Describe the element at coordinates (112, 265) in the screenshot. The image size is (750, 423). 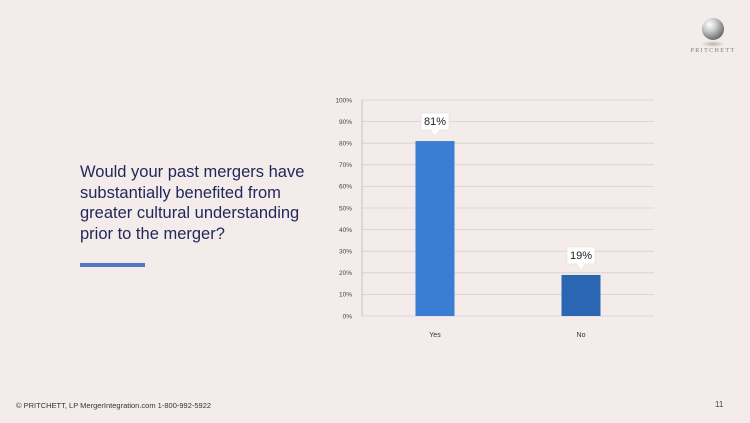
I see `accent-underline` at that location.